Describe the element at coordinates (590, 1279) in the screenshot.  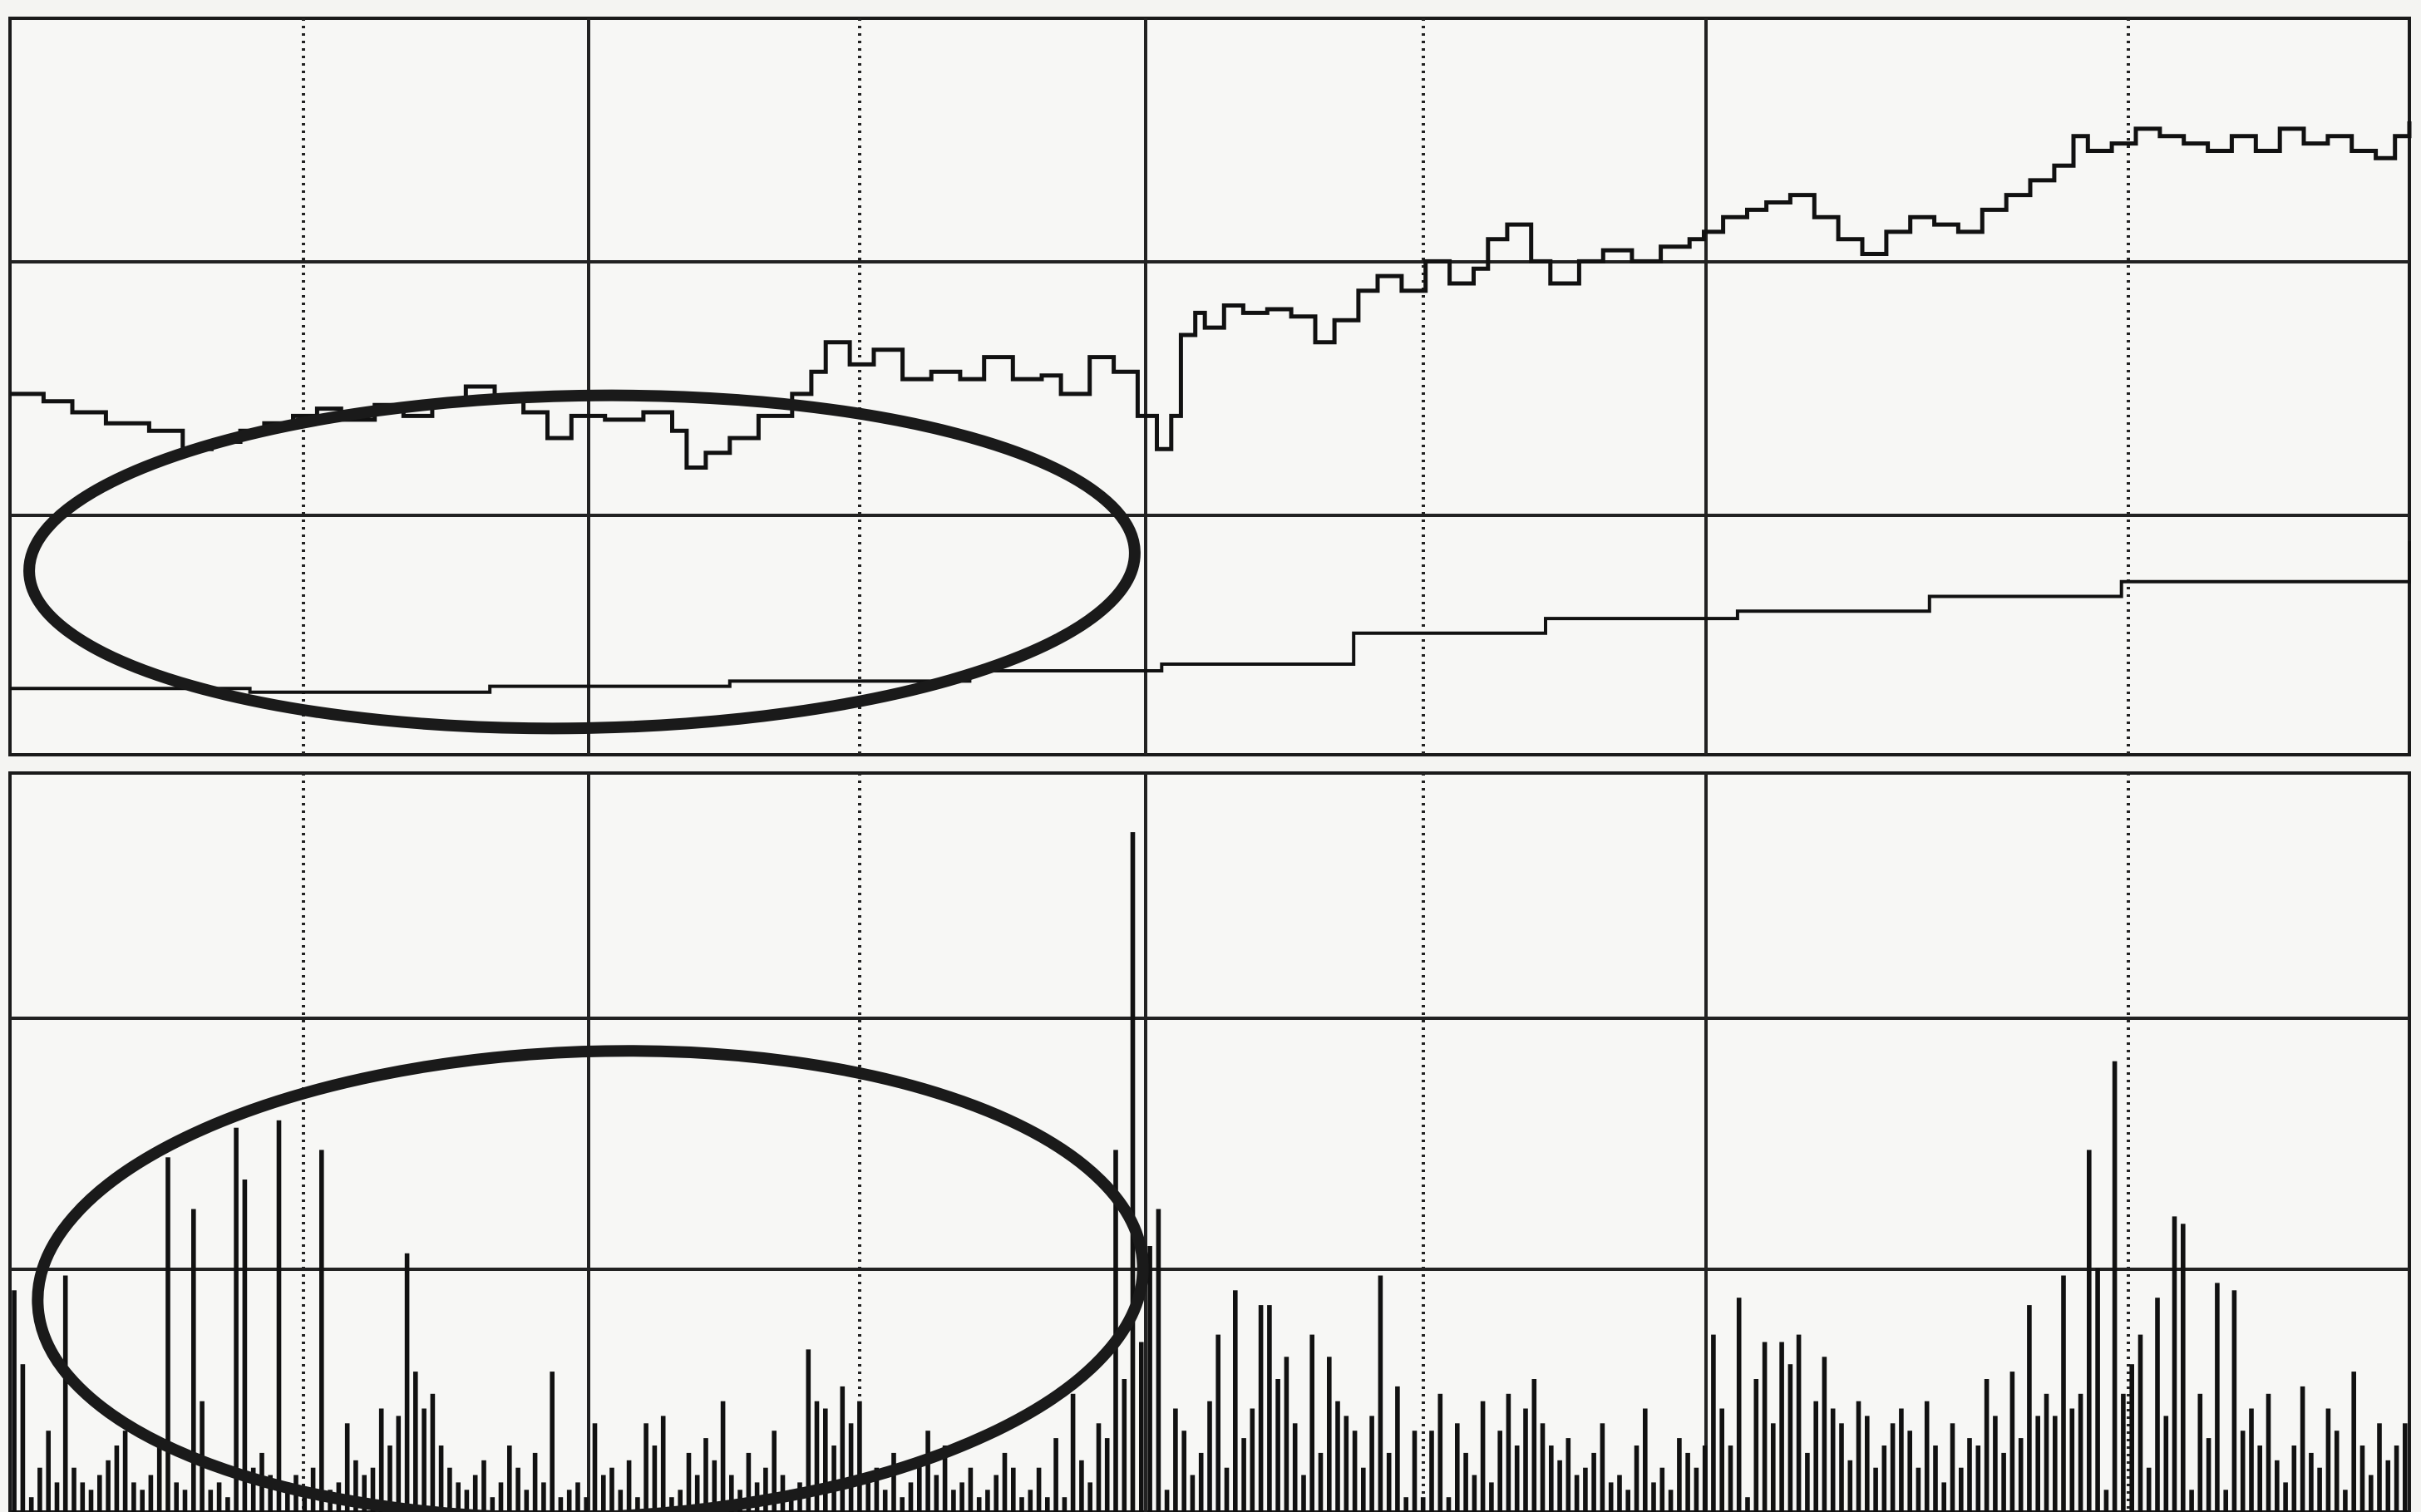
I see `volume-highlight-ellipse` at that location.